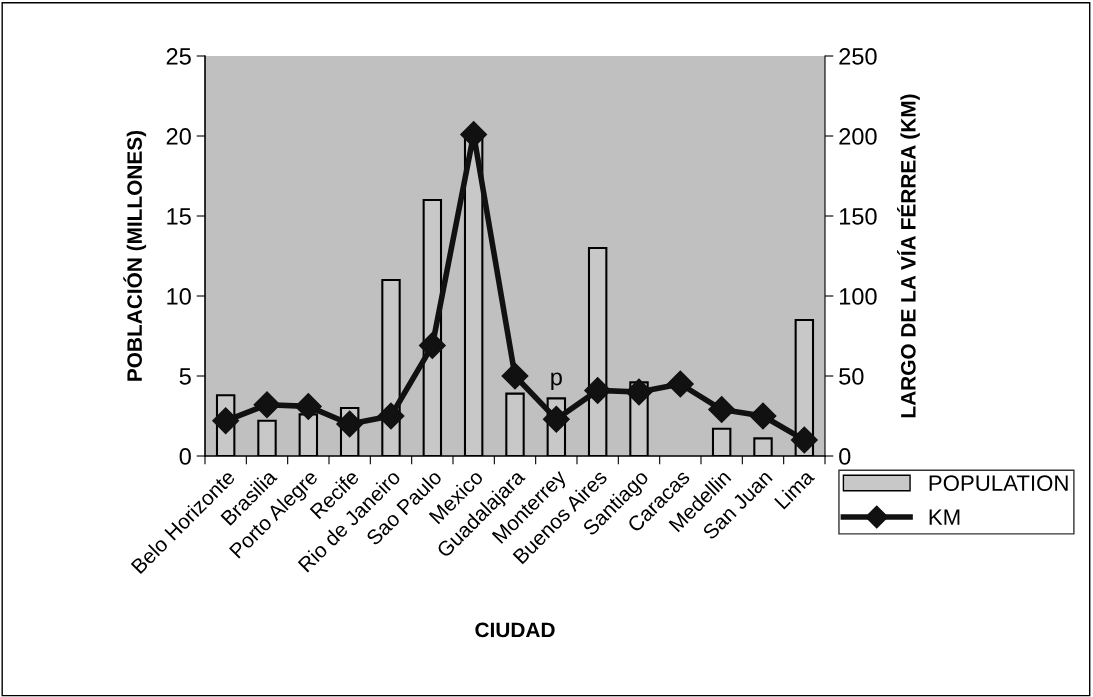 Image resolution: width=1093 pixels, height=697 pixels. Describe the element at coordinates (858, 136) in the screenshot. I see `y2-tick-label: 200` at that location.